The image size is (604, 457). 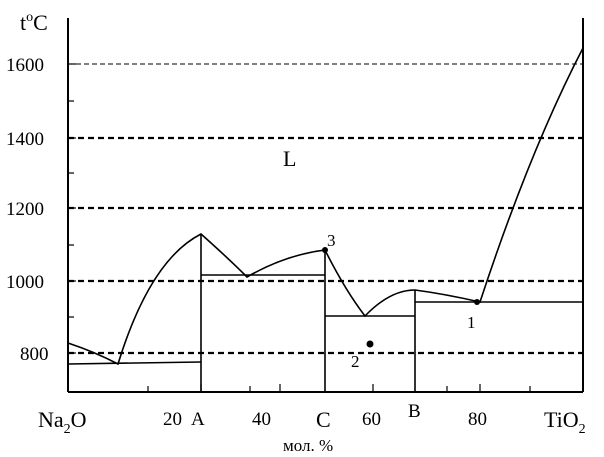 I want to click on y-tick-label-800: 800, so click(x=34, y=354).